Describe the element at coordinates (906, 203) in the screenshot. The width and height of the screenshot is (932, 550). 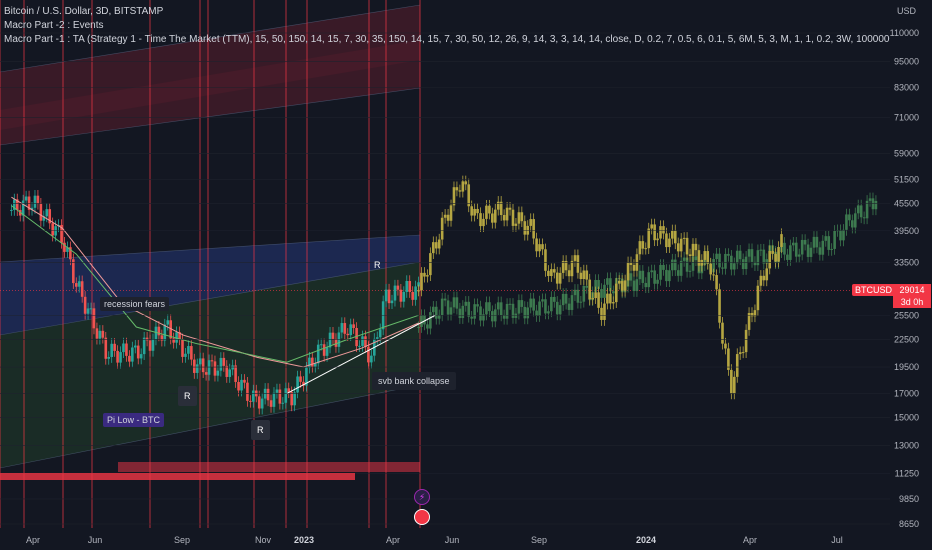
I see `price-tick-label: 45500` at that location.